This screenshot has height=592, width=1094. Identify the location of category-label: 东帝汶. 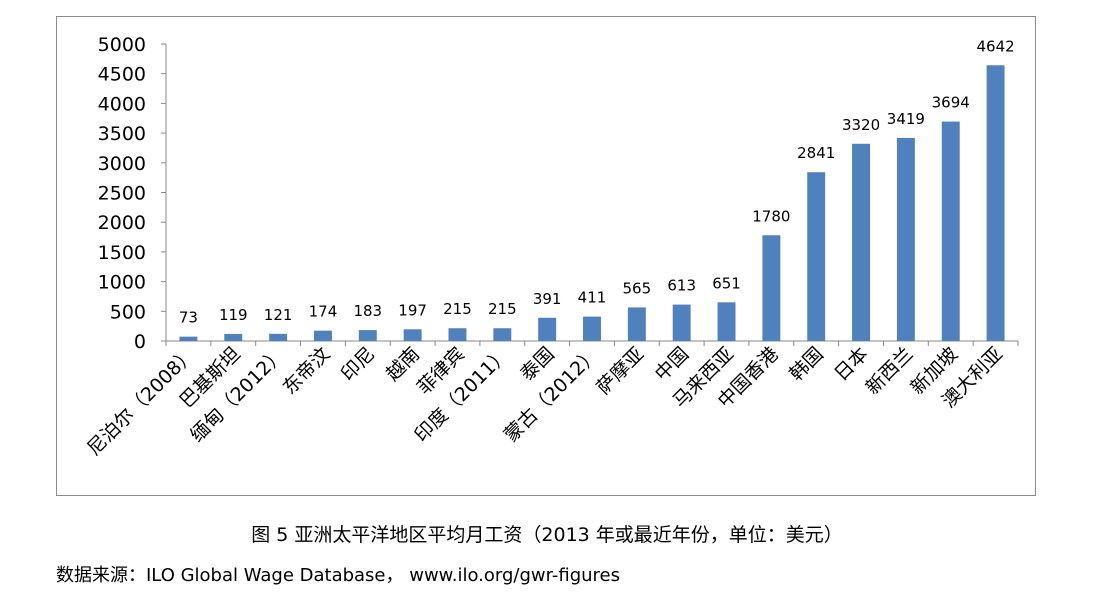
(307, 371).